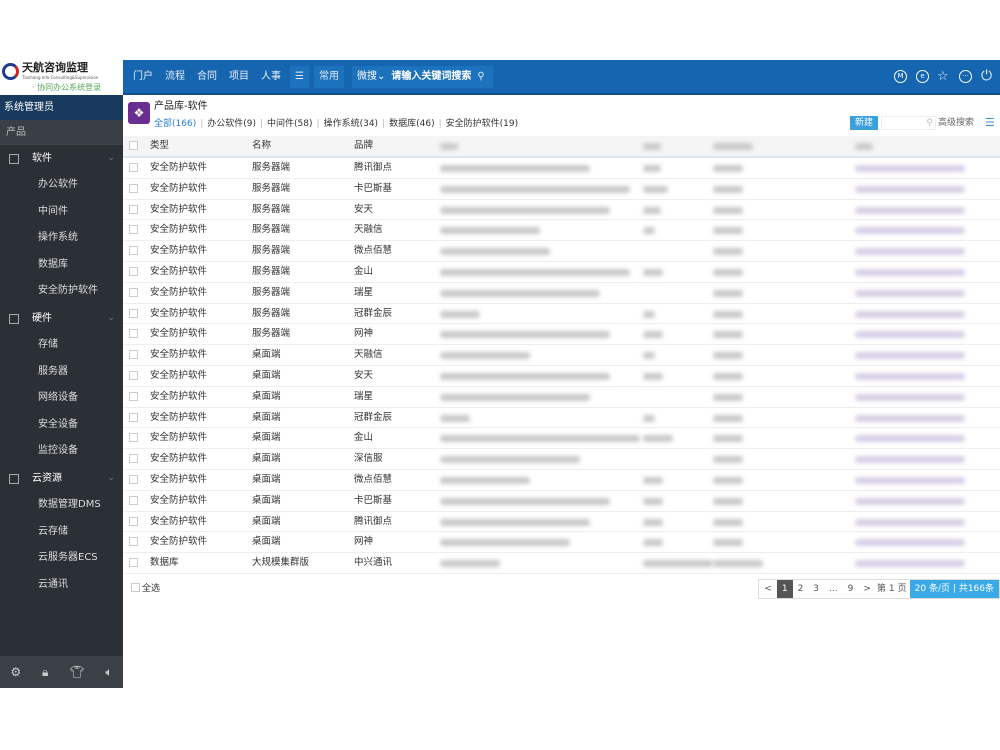 The height and width of the screenshot is (750, 1000). I want to click on header-type: 类型, so click(160, 145).